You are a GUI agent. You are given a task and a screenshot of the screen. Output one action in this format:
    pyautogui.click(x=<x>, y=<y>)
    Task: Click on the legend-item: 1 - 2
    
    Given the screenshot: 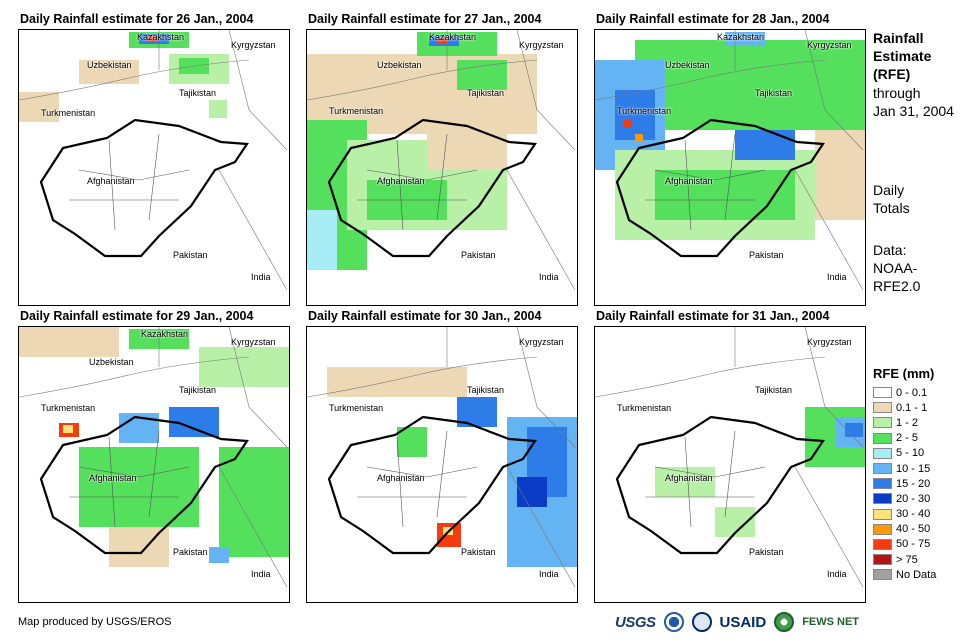 What is the action you would take?
    pyautogui.click(x=904, y=422)
    